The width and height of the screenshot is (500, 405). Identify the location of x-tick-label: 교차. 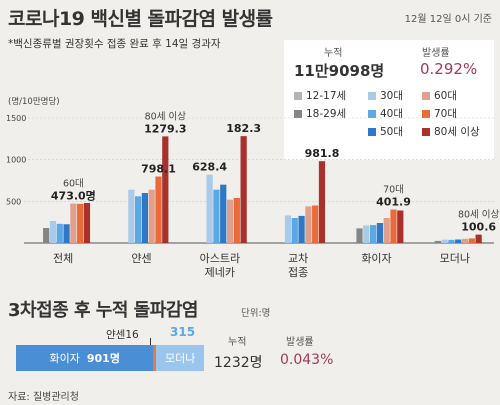
(298, 258).